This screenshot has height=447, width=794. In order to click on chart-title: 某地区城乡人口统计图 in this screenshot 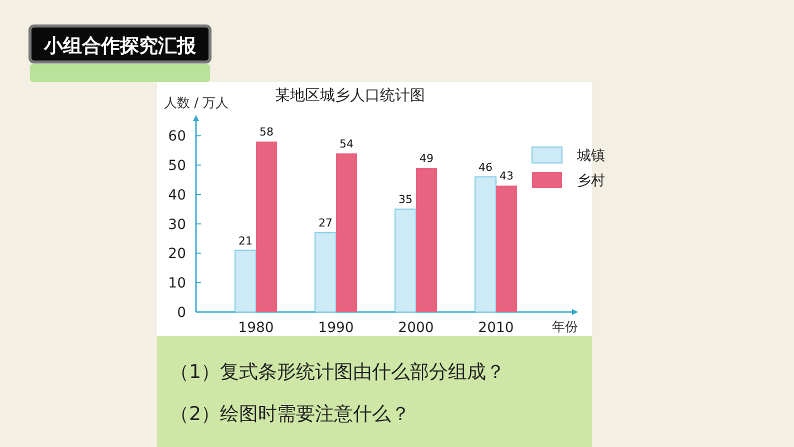, I will do `click(350, 95)`.